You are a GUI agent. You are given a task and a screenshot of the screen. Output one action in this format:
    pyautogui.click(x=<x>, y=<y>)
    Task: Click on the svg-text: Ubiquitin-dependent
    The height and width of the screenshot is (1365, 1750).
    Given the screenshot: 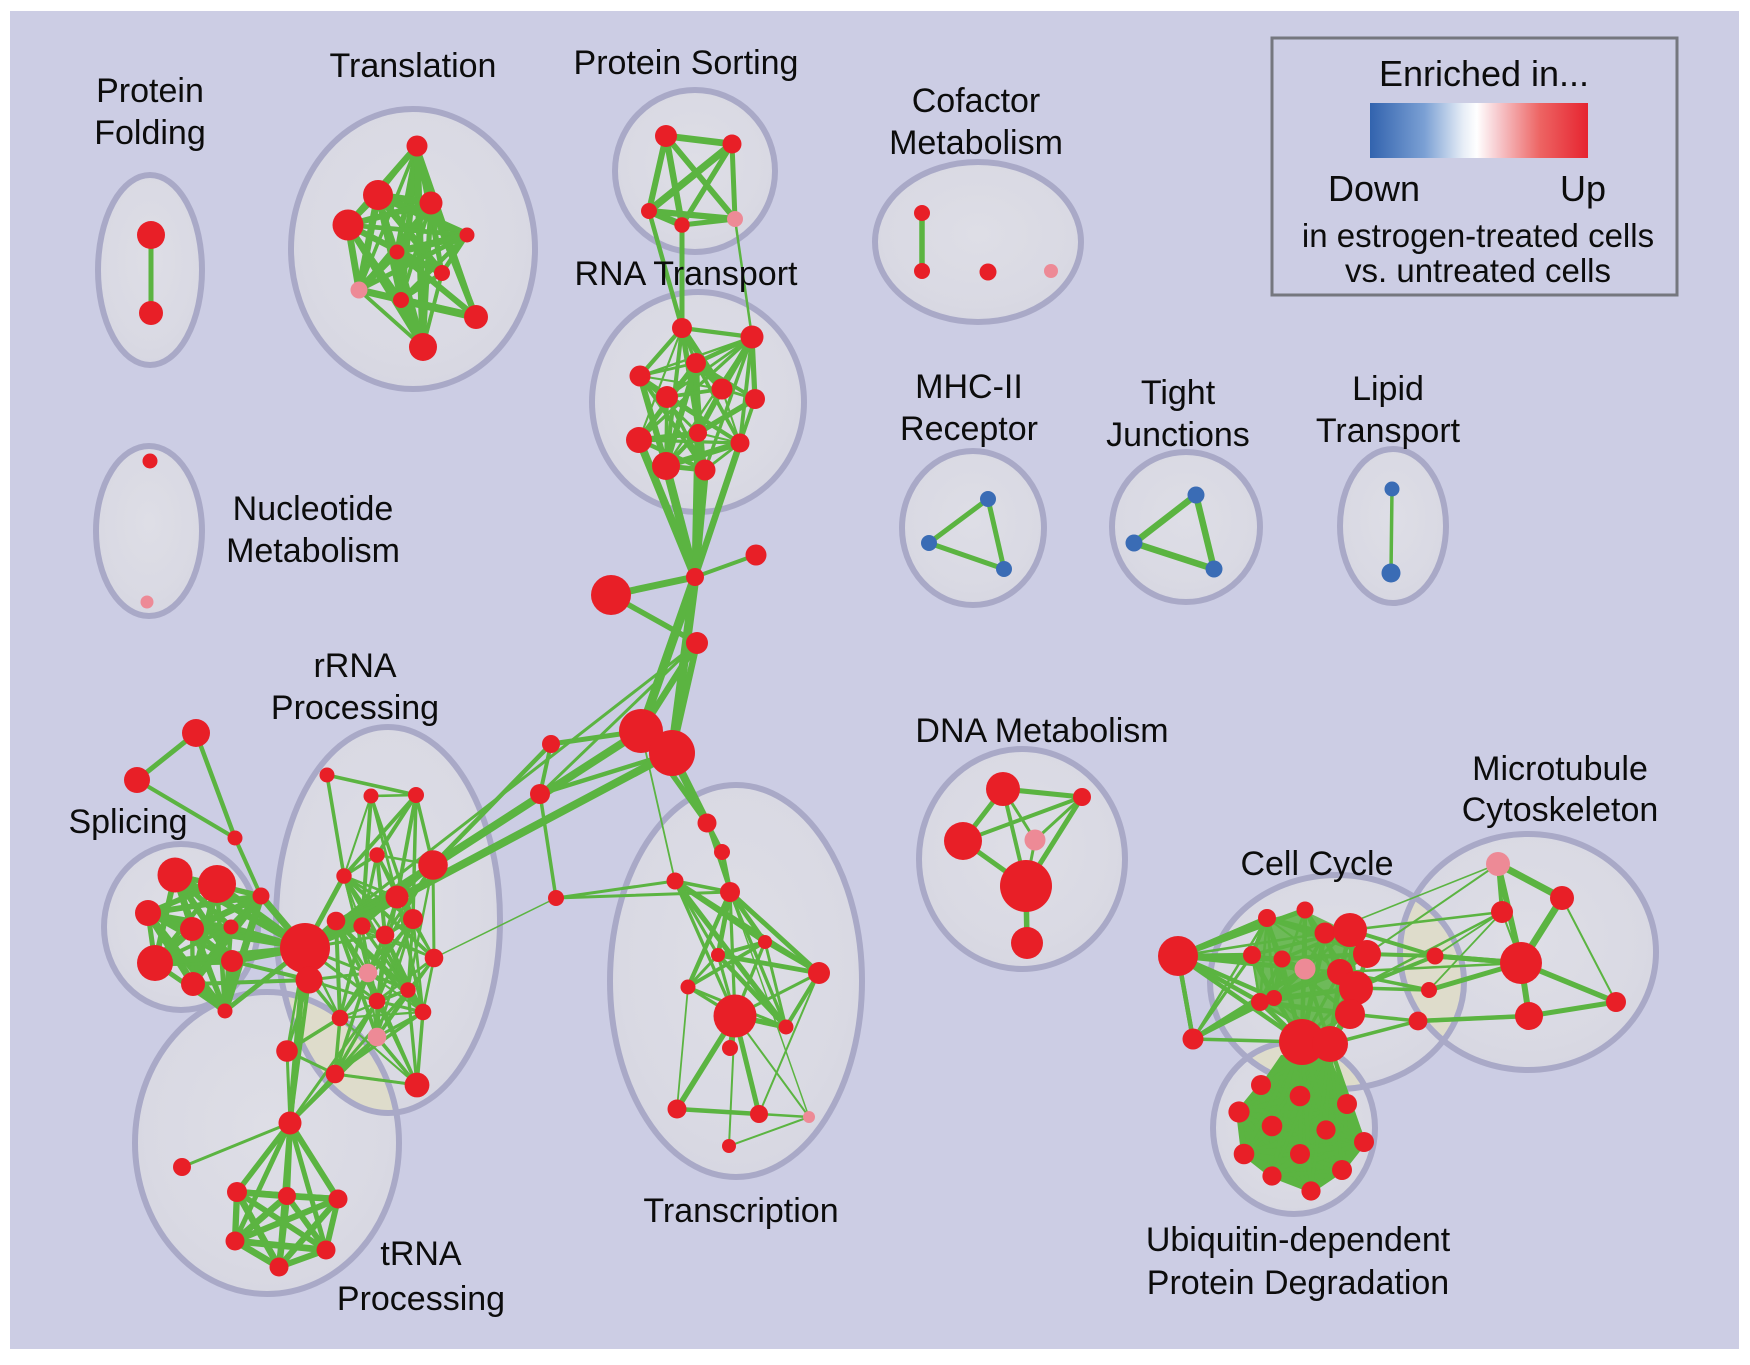 What is the action you would take?
    pyautogui.click(x=1298, y=1240)
    